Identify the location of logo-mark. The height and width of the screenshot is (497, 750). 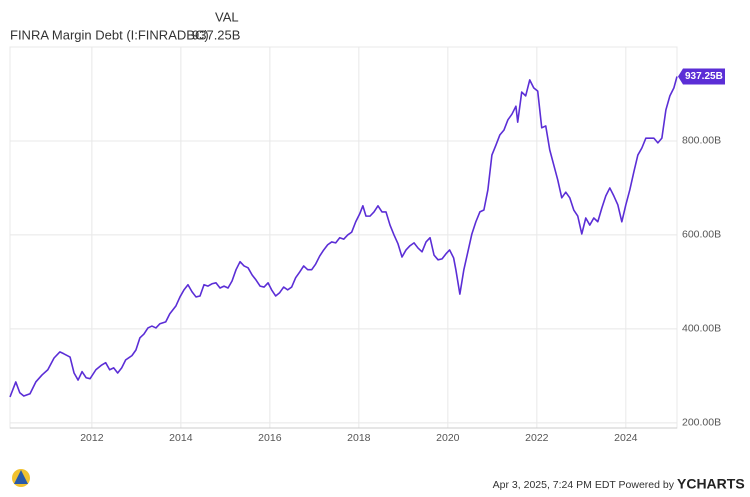
(21, 477).